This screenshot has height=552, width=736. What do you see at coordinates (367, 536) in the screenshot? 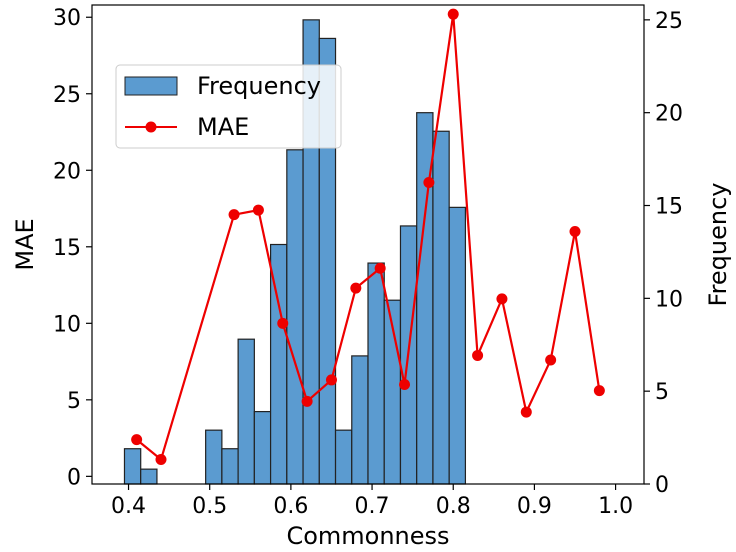
I see `x-axis-label: Commonness` at bounding box center [367, 536].